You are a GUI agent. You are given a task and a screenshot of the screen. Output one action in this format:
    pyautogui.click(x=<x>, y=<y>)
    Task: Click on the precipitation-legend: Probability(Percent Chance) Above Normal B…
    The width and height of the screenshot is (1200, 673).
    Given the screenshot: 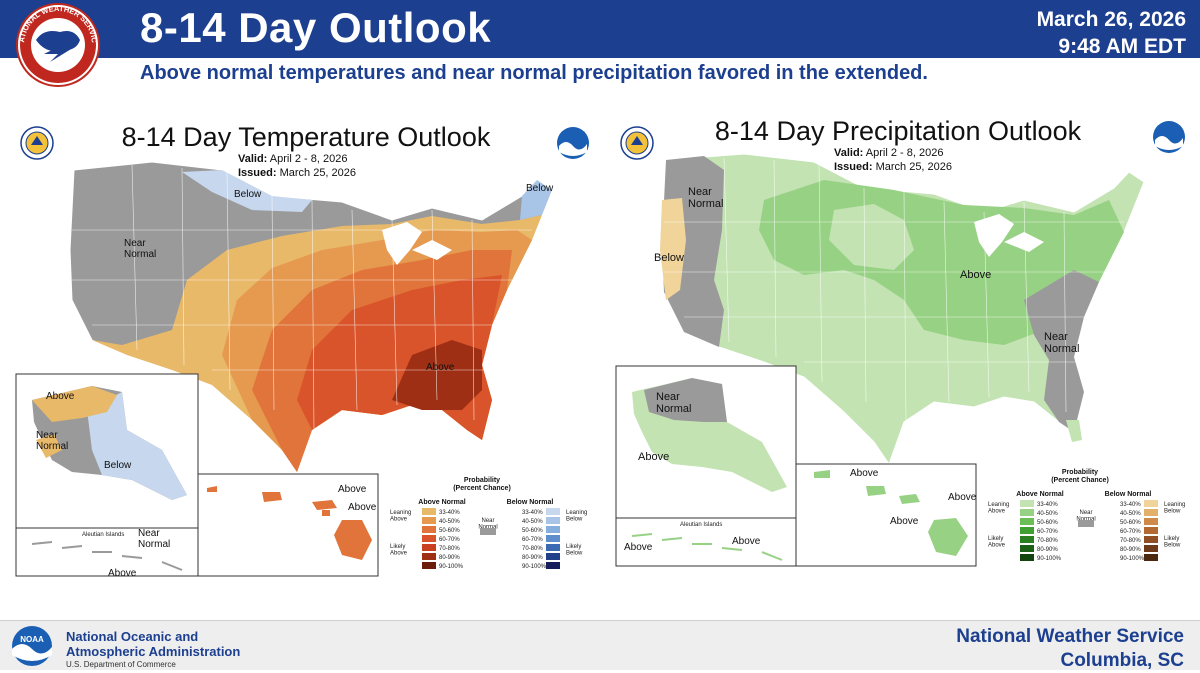 What is the action you would take?
    pyautogui.click(x=1086, y=515)
    